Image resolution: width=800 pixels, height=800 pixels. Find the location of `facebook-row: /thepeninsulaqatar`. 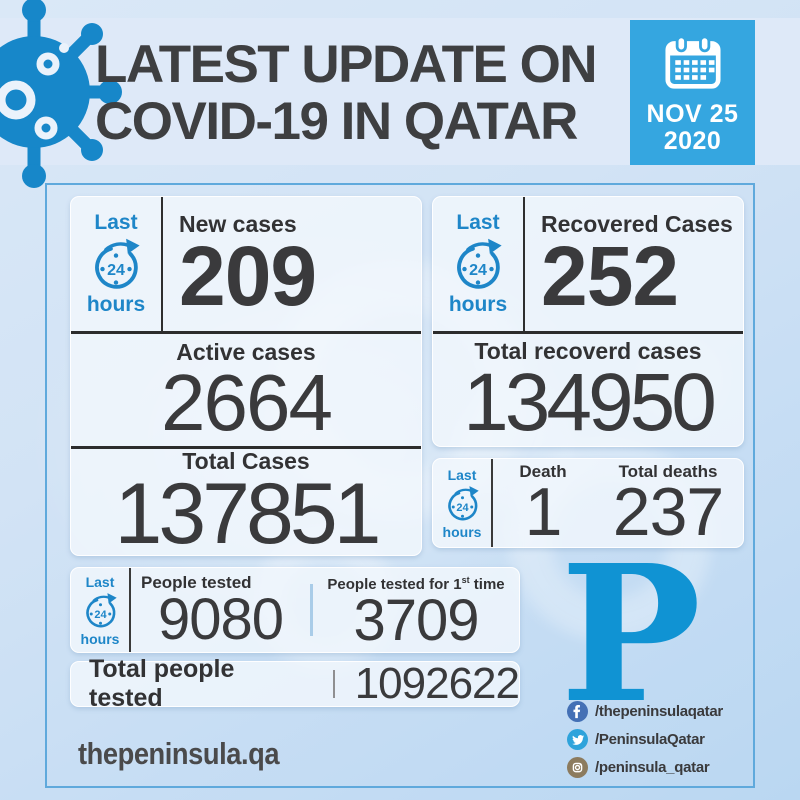

facebook-row: /thepeninsulaqatar is located at coordinates (645, 711).